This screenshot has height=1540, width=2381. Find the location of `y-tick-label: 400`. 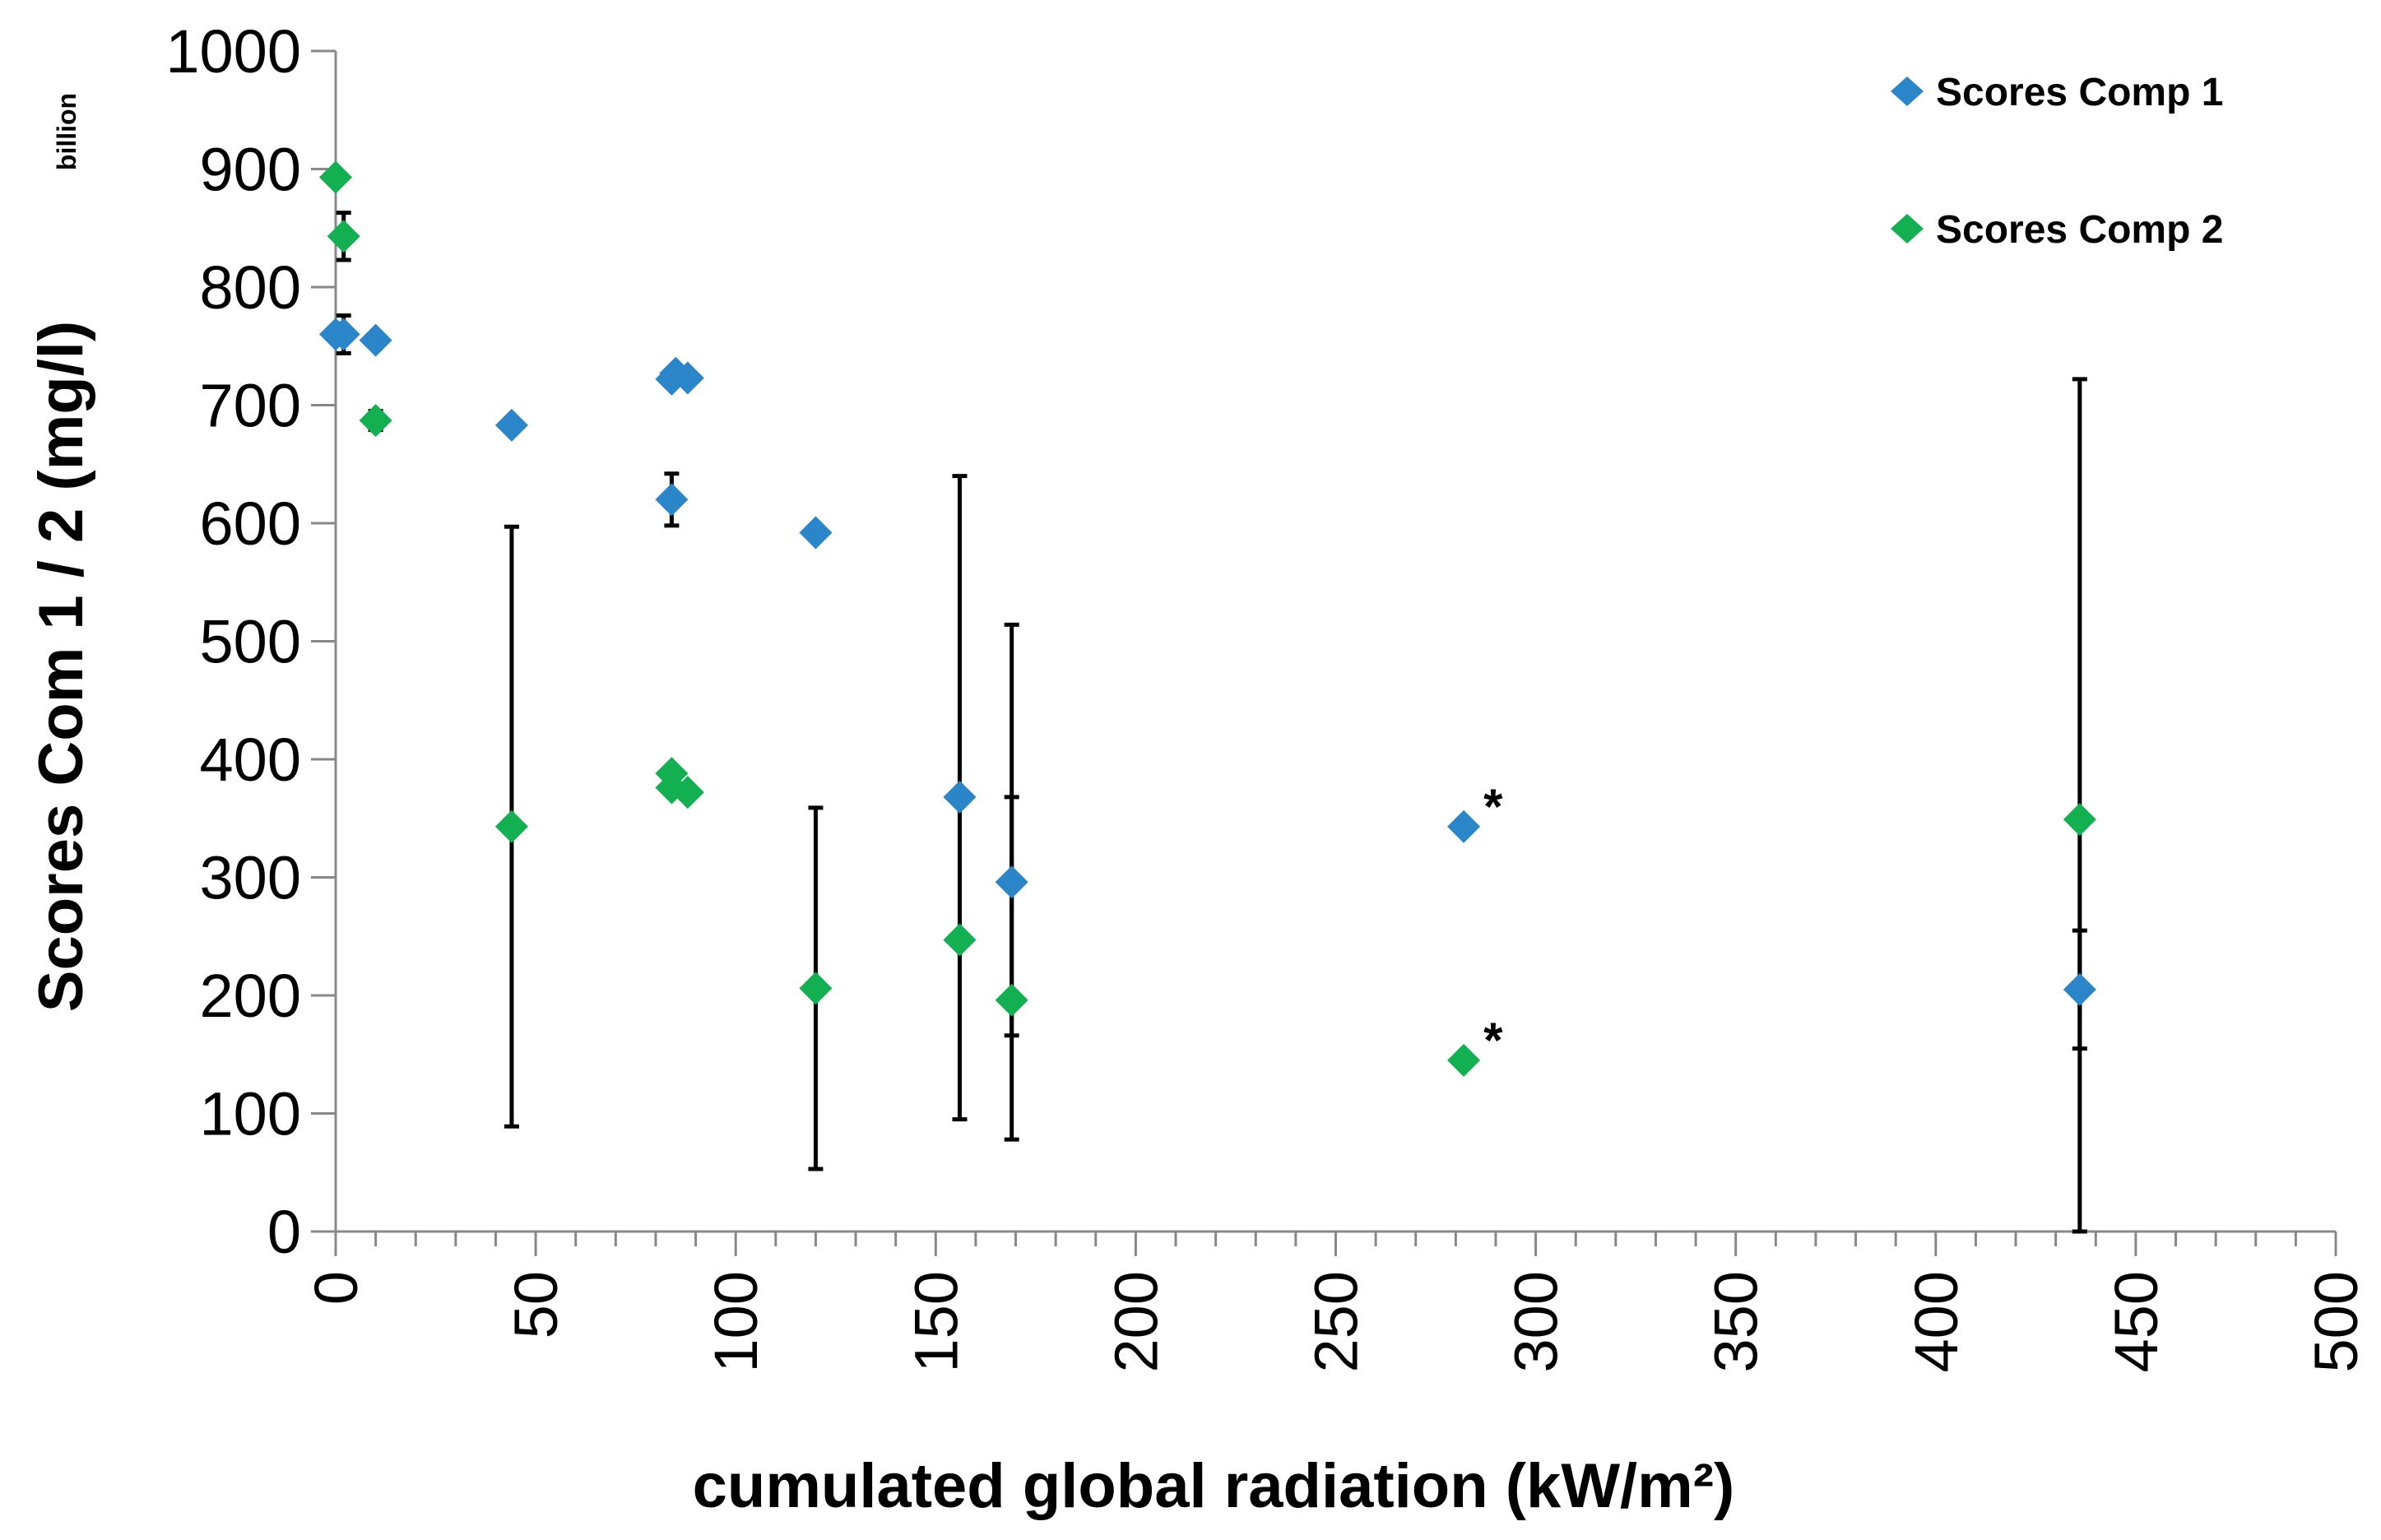

y-tick-label: 400 is located at coordinates (251, 760).